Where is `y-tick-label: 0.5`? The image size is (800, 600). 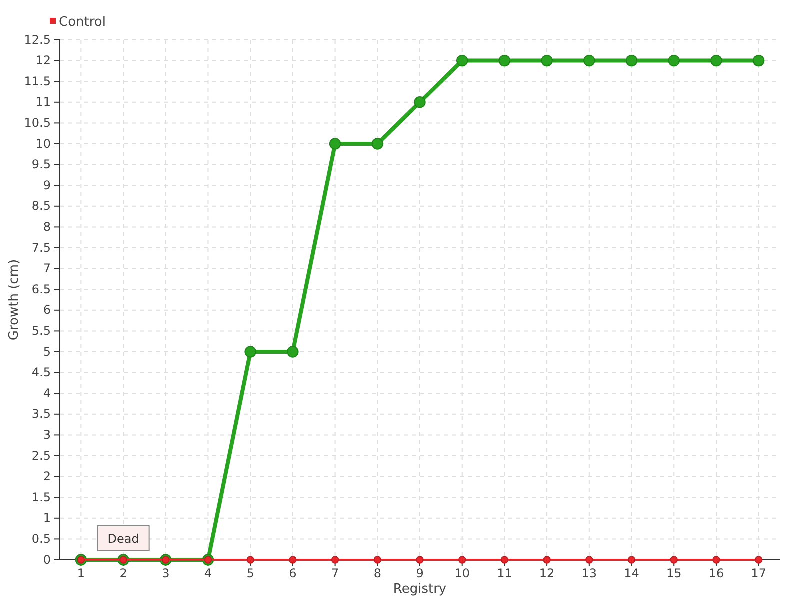 y-tick-label: 0.5 is located at coordinates (41, 539).